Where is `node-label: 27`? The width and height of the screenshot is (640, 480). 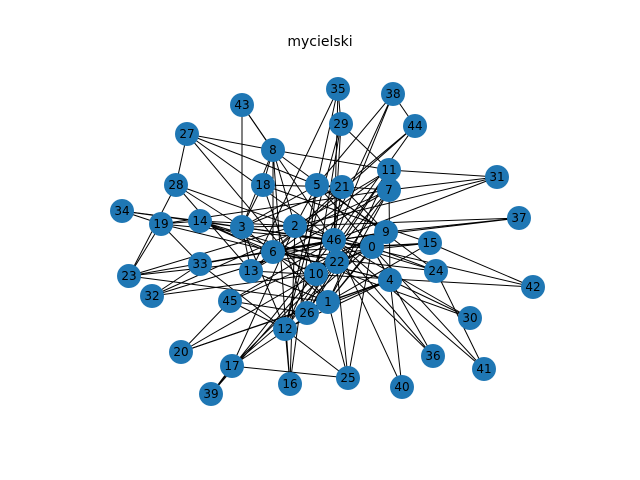 node-label: 27 is located at coordinates (186, 134).